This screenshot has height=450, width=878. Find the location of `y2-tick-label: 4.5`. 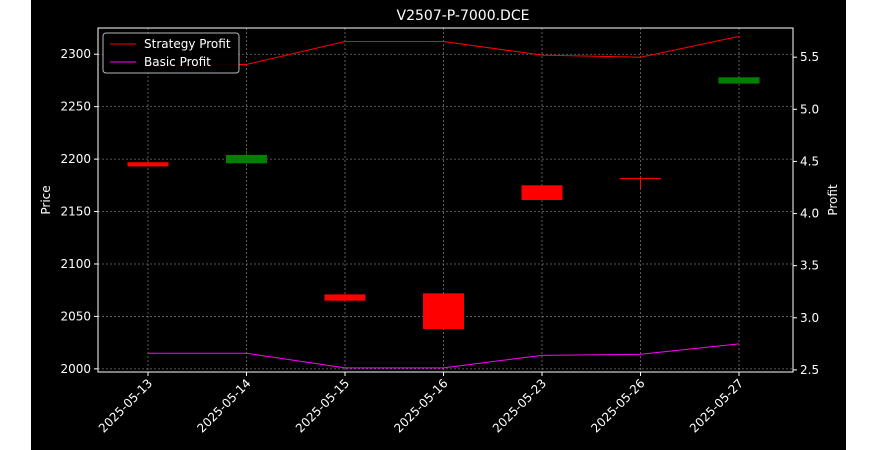

y2-tick-label: 4.5 is located at coordinates (809, 161).